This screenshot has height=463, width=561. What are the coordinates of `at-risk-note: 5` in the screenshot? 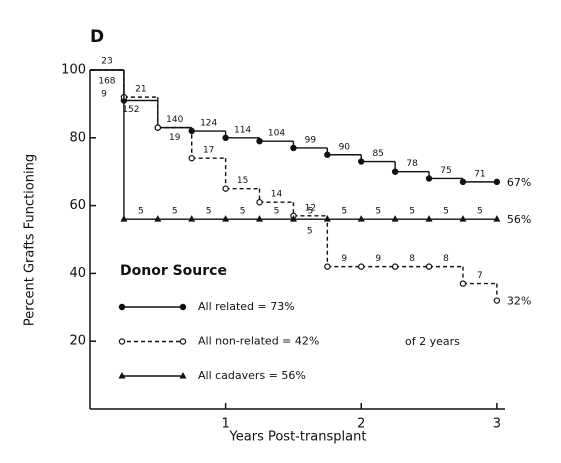 It's located at (310, 232).